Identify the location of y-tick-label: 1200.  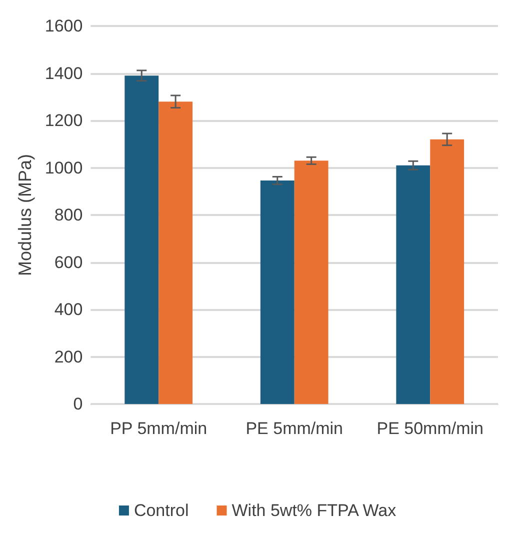
(63, 120).